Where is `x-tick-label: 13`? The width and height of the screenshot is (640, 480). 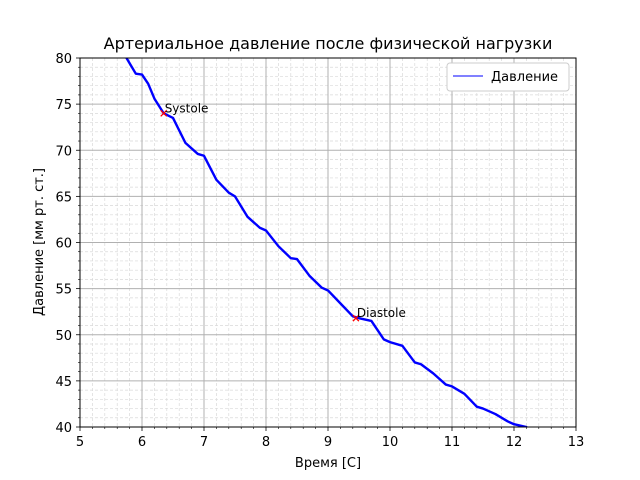 x-tick-label: 13 is located at coordinates (576, 442).